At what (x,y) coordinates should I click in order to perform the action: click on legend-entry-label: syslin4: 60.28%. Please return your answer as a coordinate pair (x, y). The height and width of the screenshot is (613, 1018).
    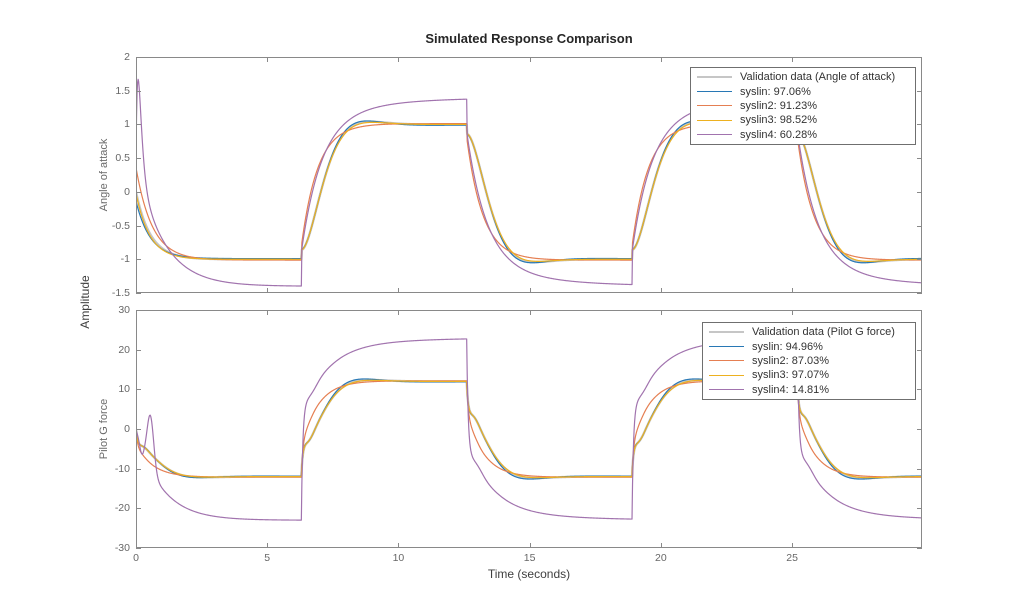
    Looking at the image, I should click on (779, 134).